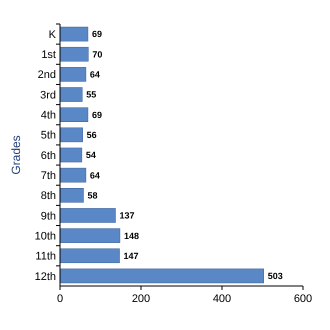 Image resolution: width=330 pixels, height=330 pixels. I want to click on x-tick-label: 400, so click(222, 299).